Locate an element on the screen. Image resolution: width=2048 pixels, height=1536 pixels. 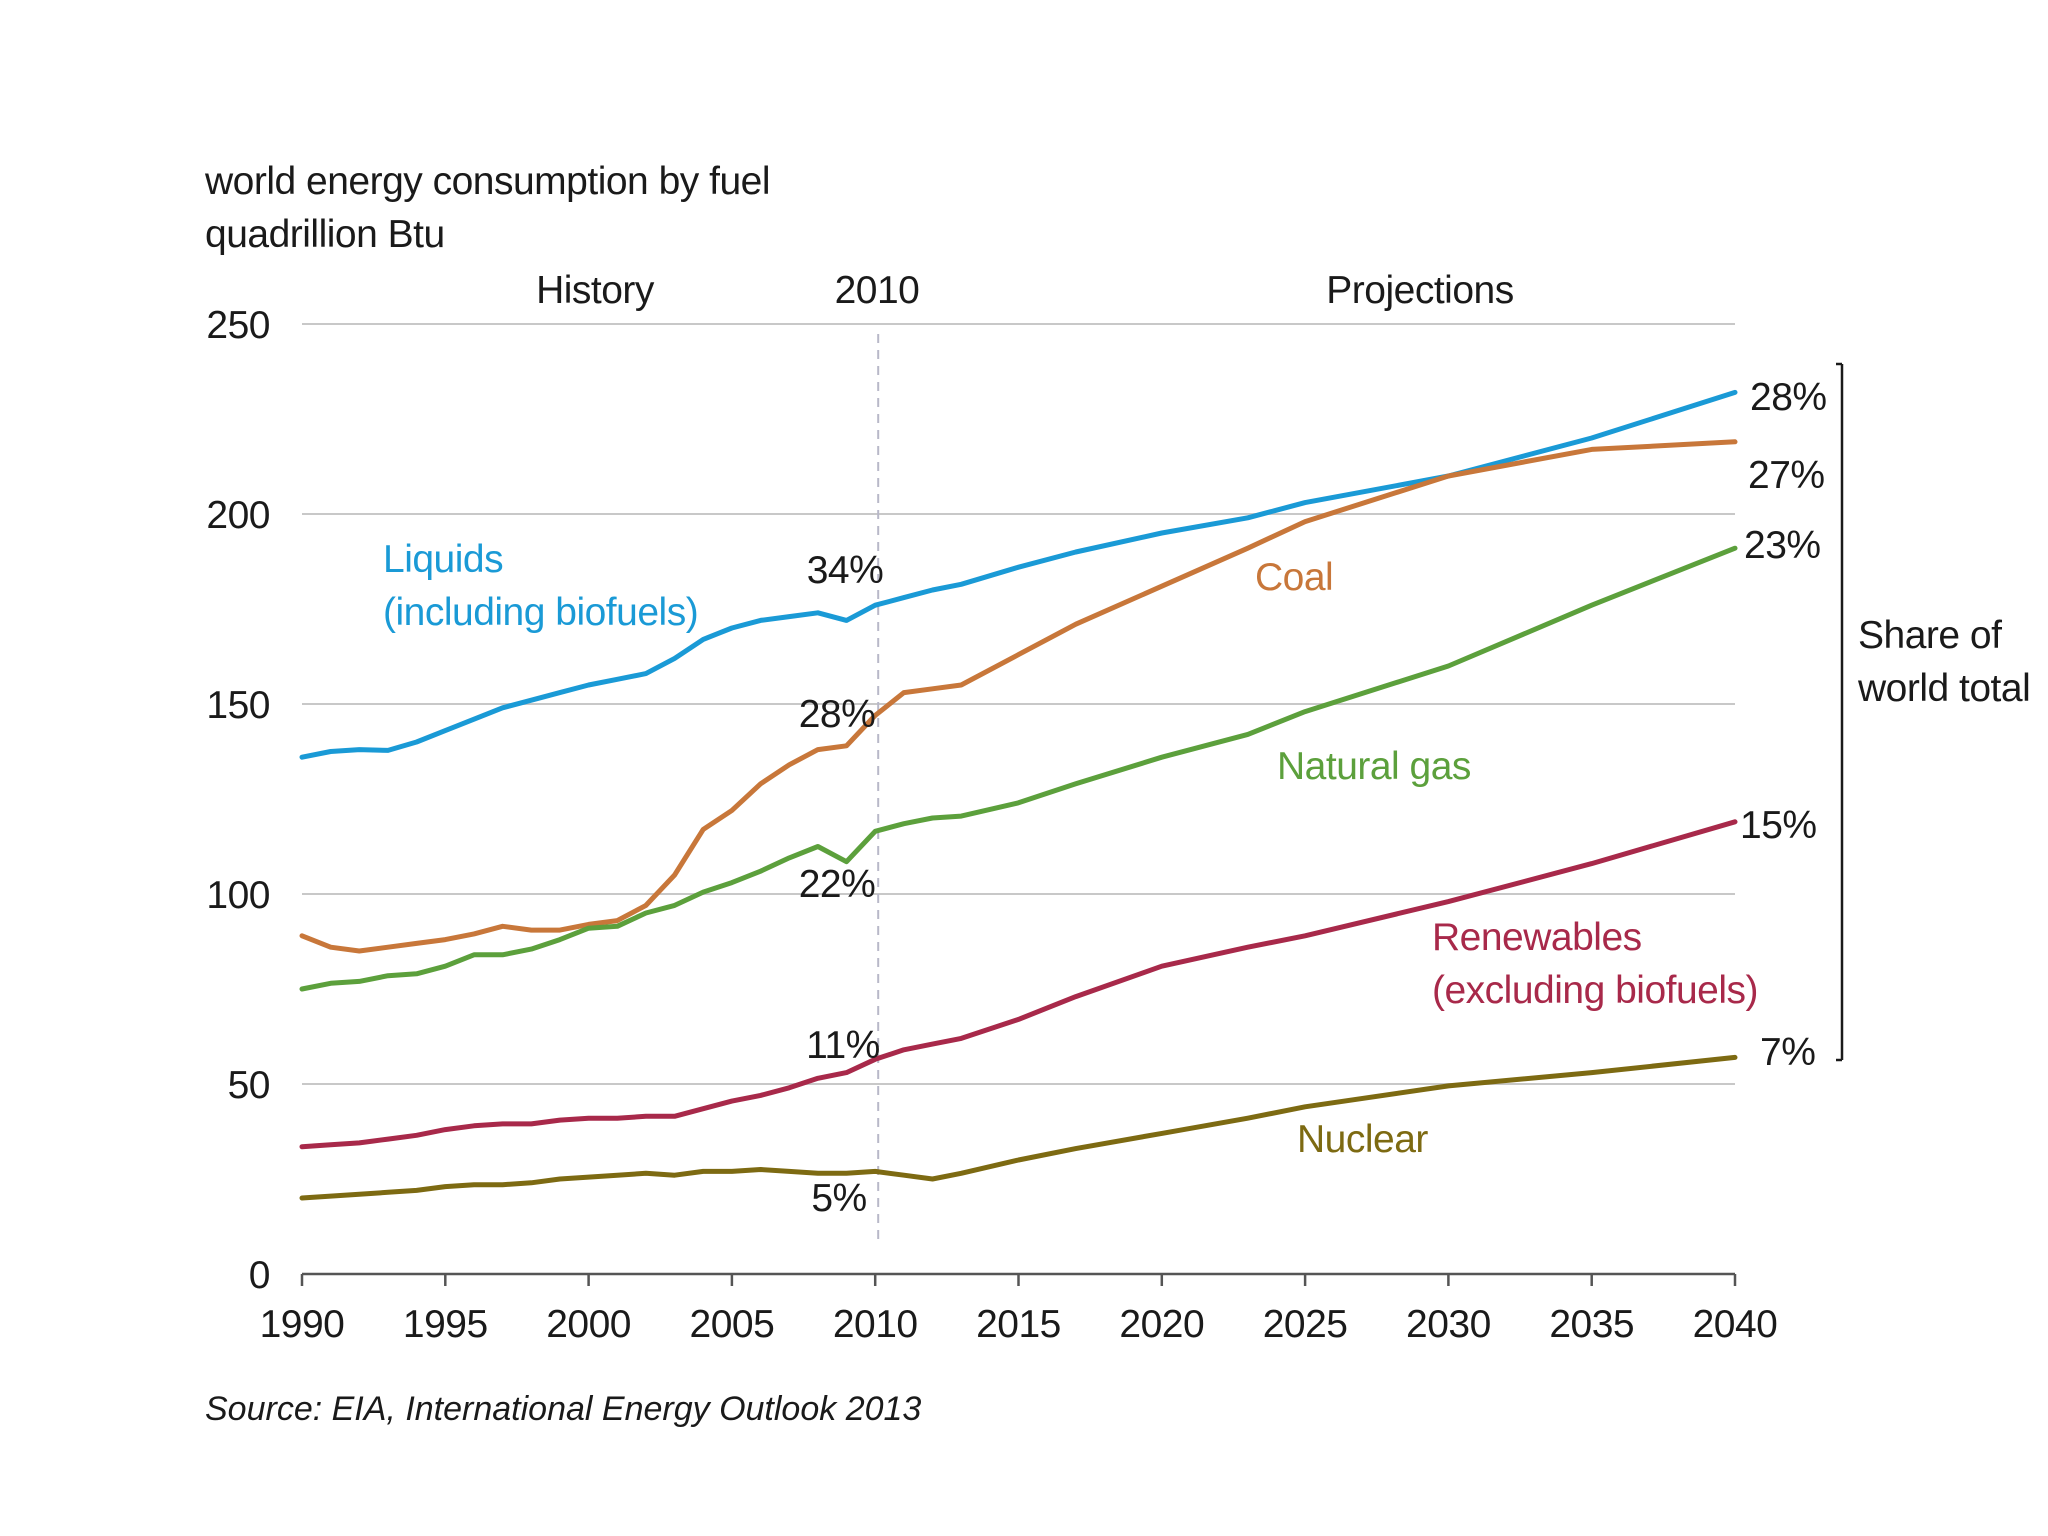
x-tick-label-2025: 2025 is located at coordinates (1305, 1324).